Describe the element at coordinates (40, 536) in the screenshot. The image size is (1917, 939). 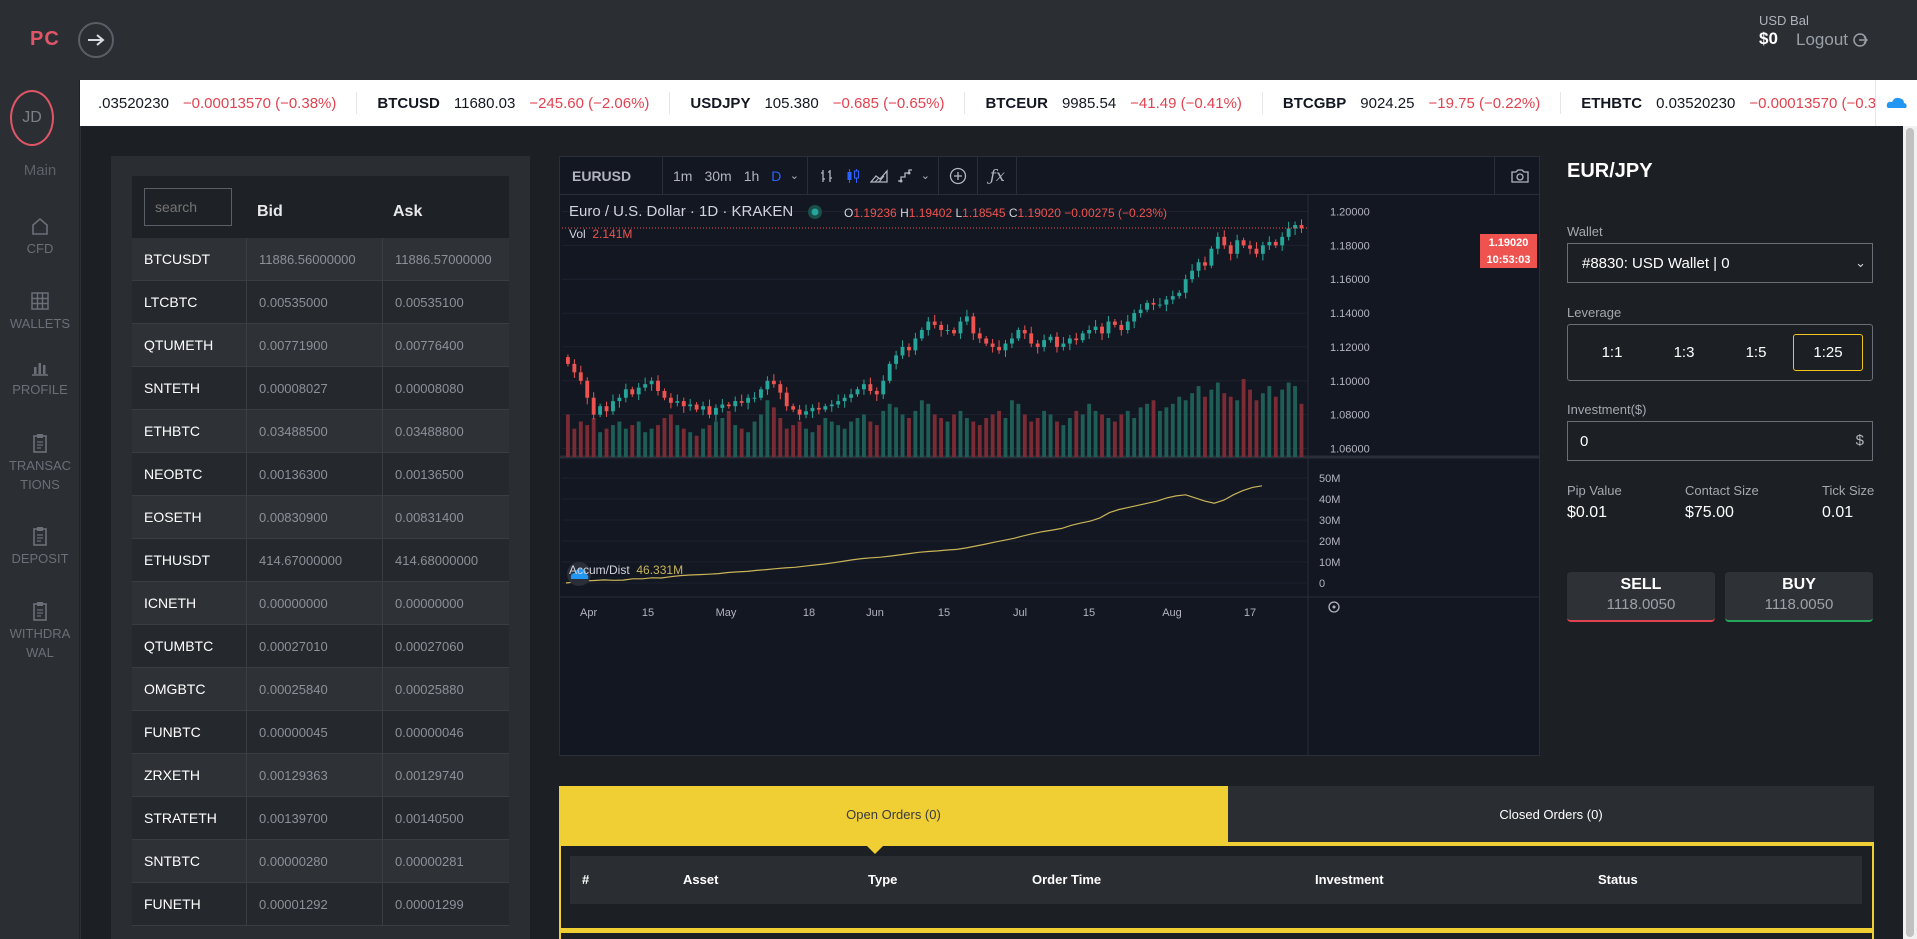
I see `clipboard-icon` at that location.